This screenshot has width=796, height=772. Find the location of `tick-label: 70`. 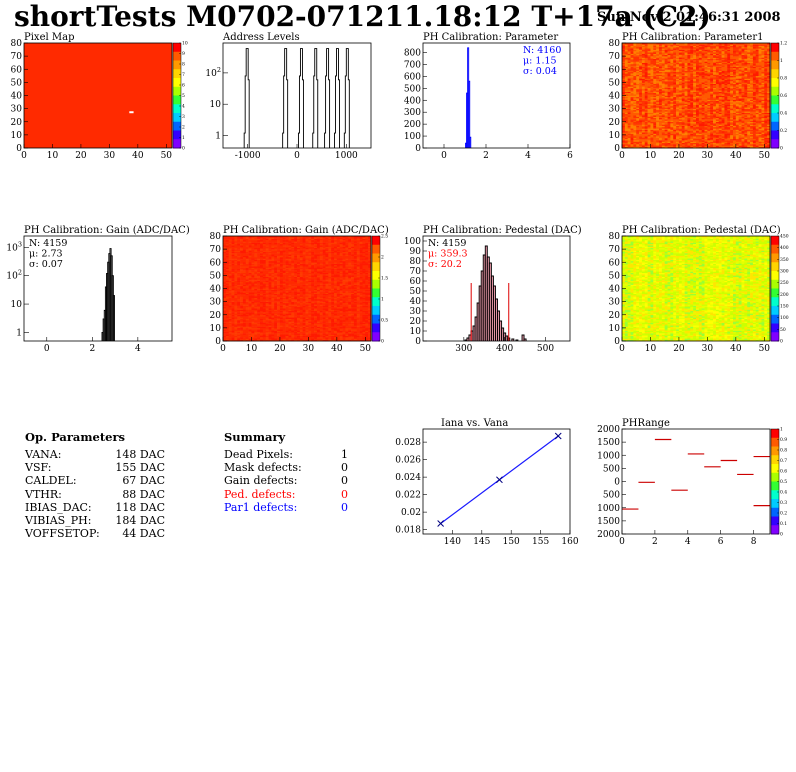

tick-label: 70 is located at coordinates (17, 57).